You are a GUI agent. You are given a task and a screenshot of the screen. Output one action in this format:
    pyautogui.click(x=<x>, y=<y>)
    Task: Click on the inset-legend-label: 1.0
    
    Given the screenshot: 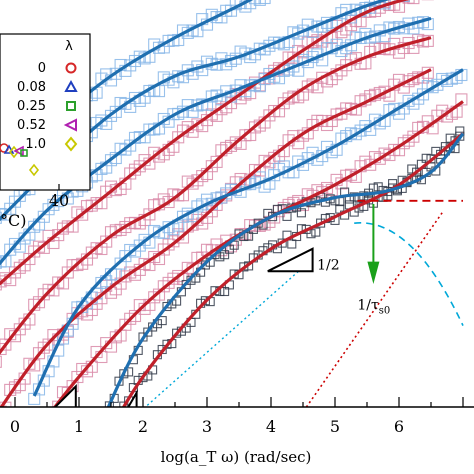 What is the action you would take?
    pyautogui.click(x=35, y=144)
    